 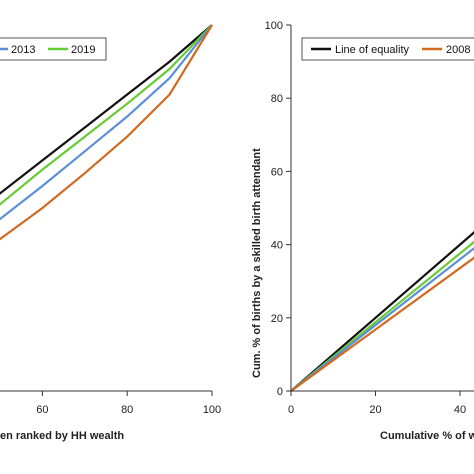 I want to click on legend-label-2019: 2019, so click(x=83, y=50).